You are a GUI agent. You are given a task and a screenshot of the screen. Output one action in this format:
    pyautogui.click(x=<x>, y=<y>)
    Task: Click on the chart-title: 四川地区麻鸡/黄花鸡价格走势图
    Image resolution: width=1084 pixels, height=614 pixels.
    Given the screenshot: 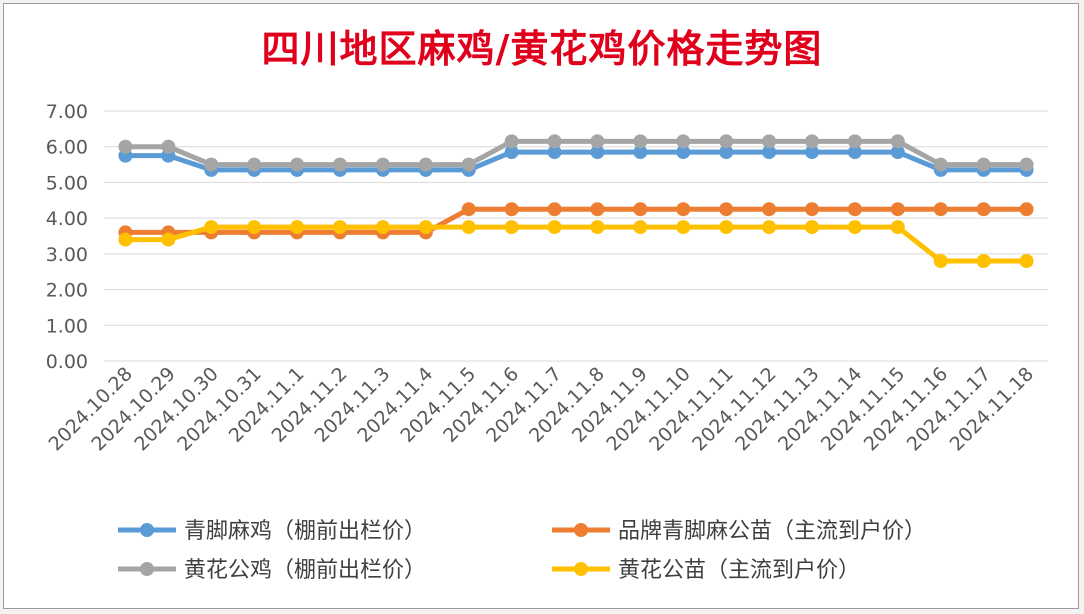 What is the action you would take?
    pyautogui.click(x=542, y=48)
    